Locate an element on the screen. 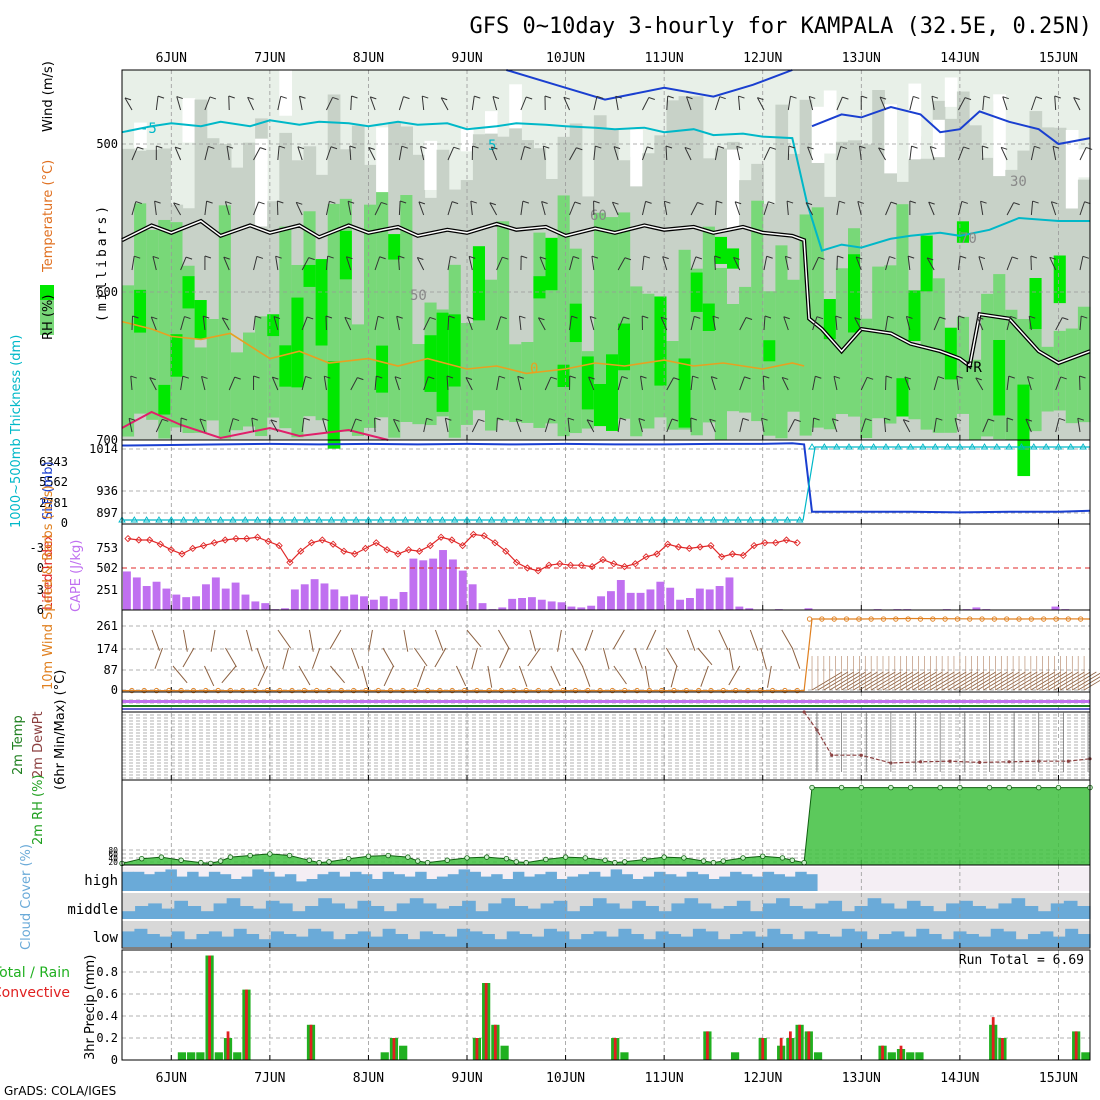  precip-panel: 0.8 0.6 0.4 0.2 0 Run Total = 6.69 is located at coordinates (593, 1008).